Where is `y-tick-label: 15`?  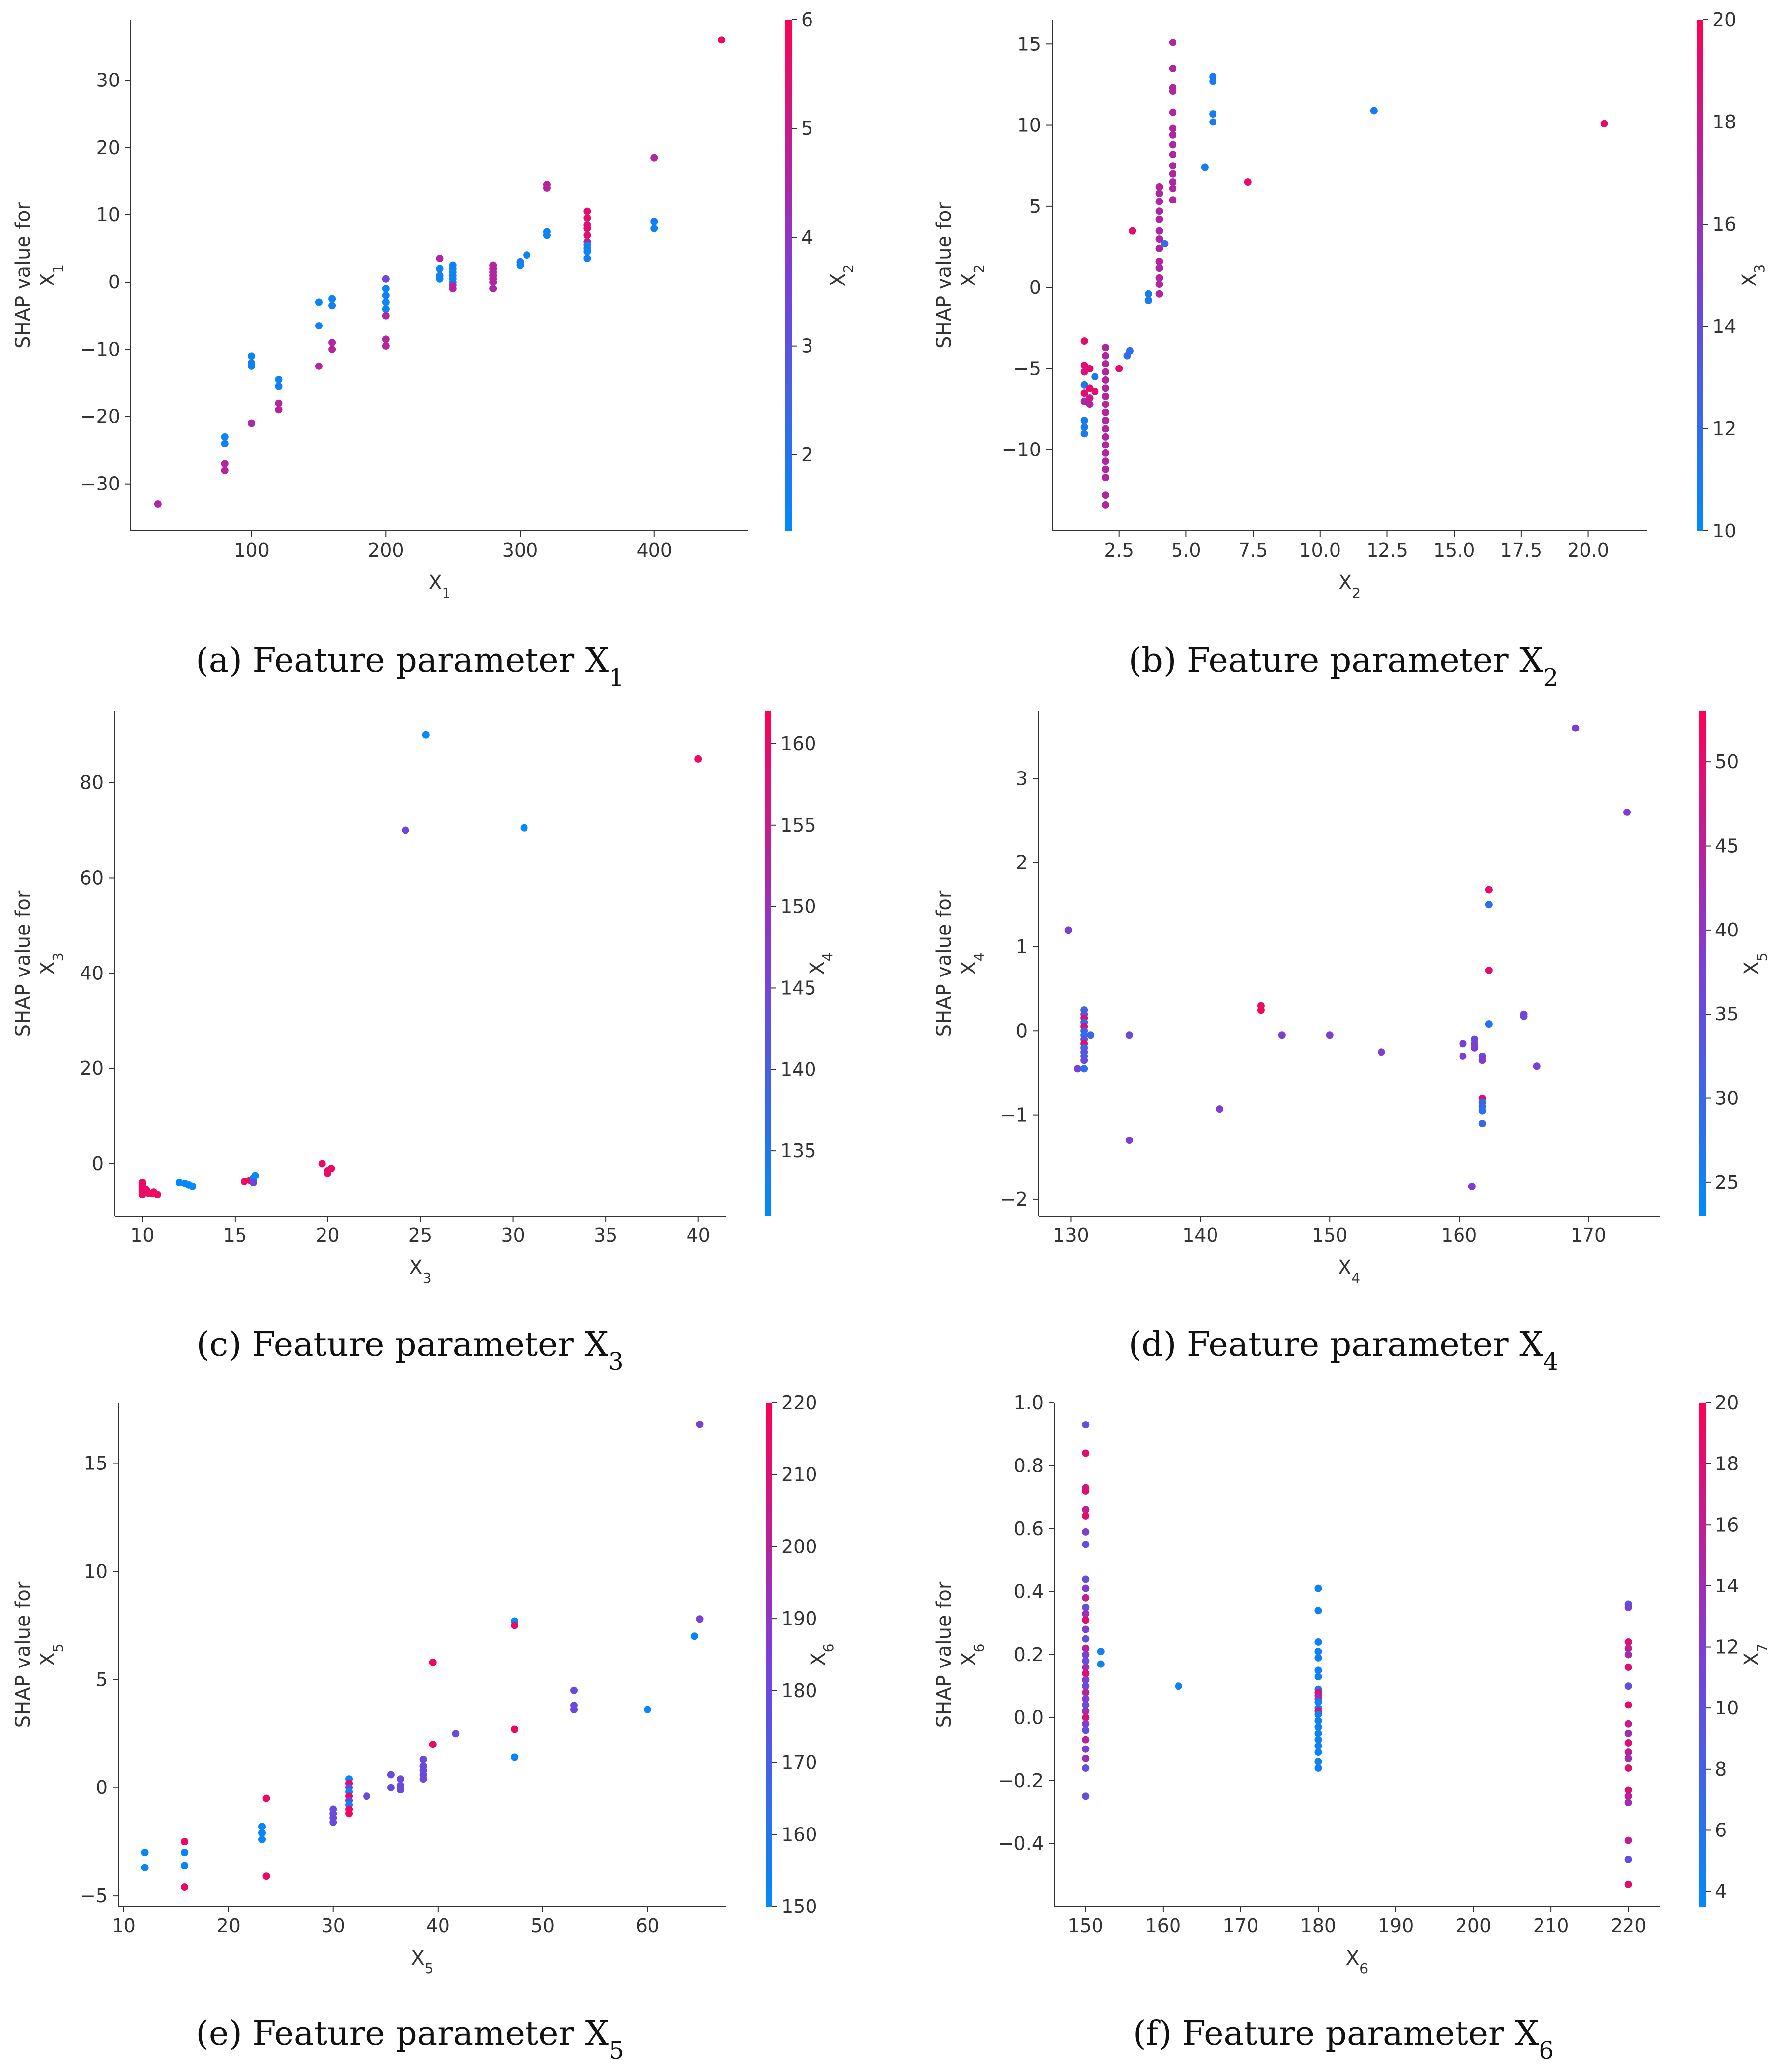 y-tick-label: 15 is located at coordinates (96, 1463).